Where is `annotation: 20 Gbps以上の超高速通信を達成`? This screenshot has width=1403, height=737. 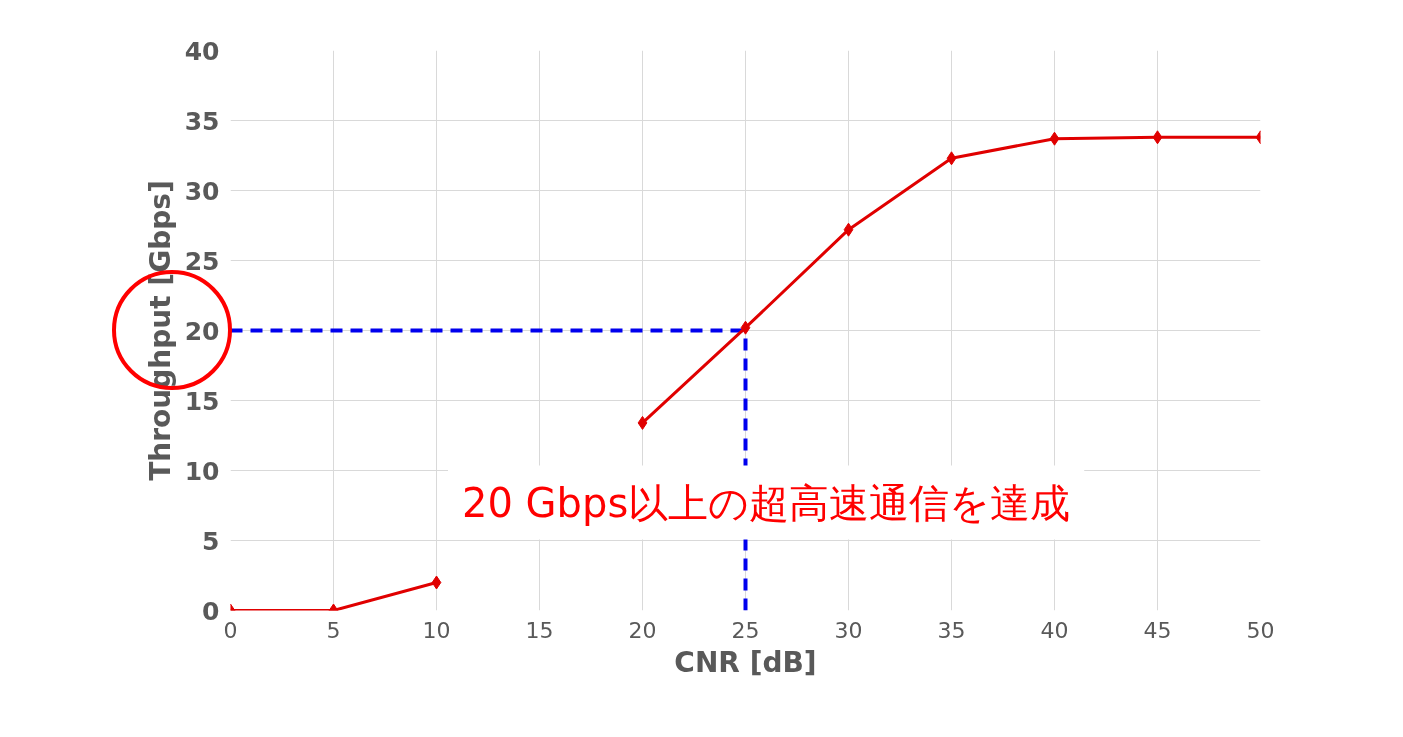
annotation: 20 Gbps以上の超高速通信を達成 is located at coordinates (766, 502).